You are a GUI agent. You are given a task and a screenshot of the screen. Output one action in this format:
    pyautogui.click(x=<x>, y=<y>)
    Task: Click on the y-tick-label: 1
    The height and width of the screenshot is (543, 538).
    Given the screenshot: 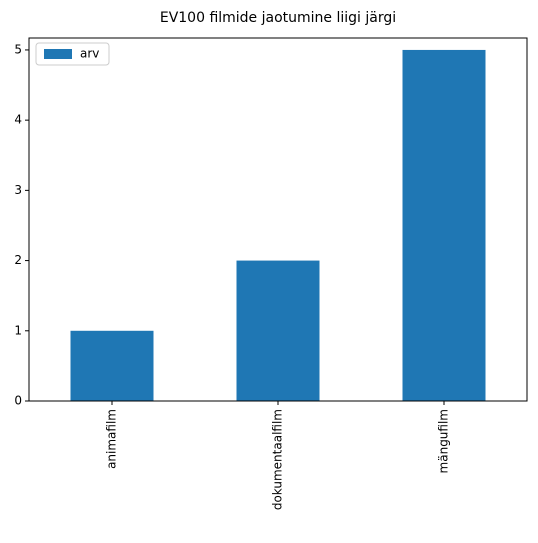 What is the action you would take?
    pyautogui.click(x=18, y=330)
    